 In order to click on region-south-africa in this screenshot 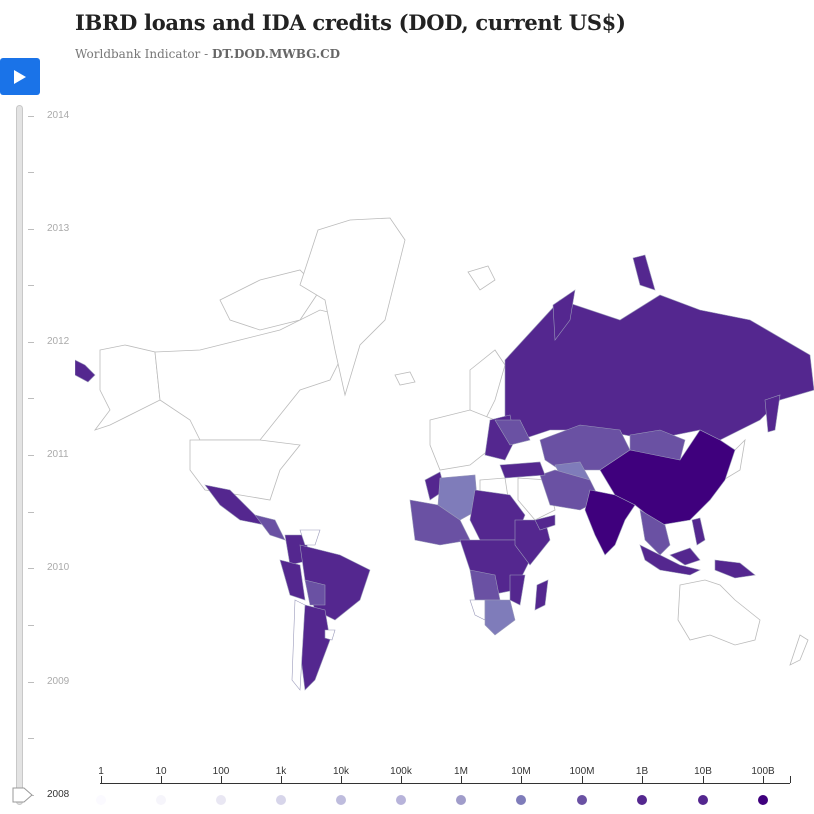, I will do `click(500, 617)`.